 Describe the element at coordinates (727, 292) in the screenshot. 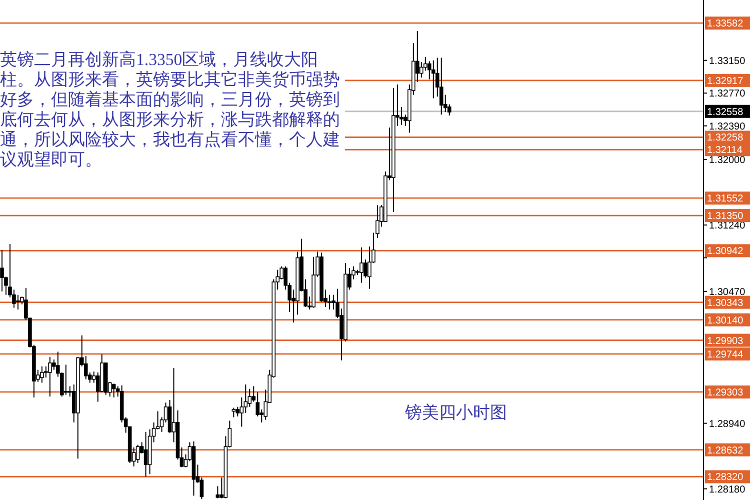

I see `y-tick-label: 1.30470` at that location.